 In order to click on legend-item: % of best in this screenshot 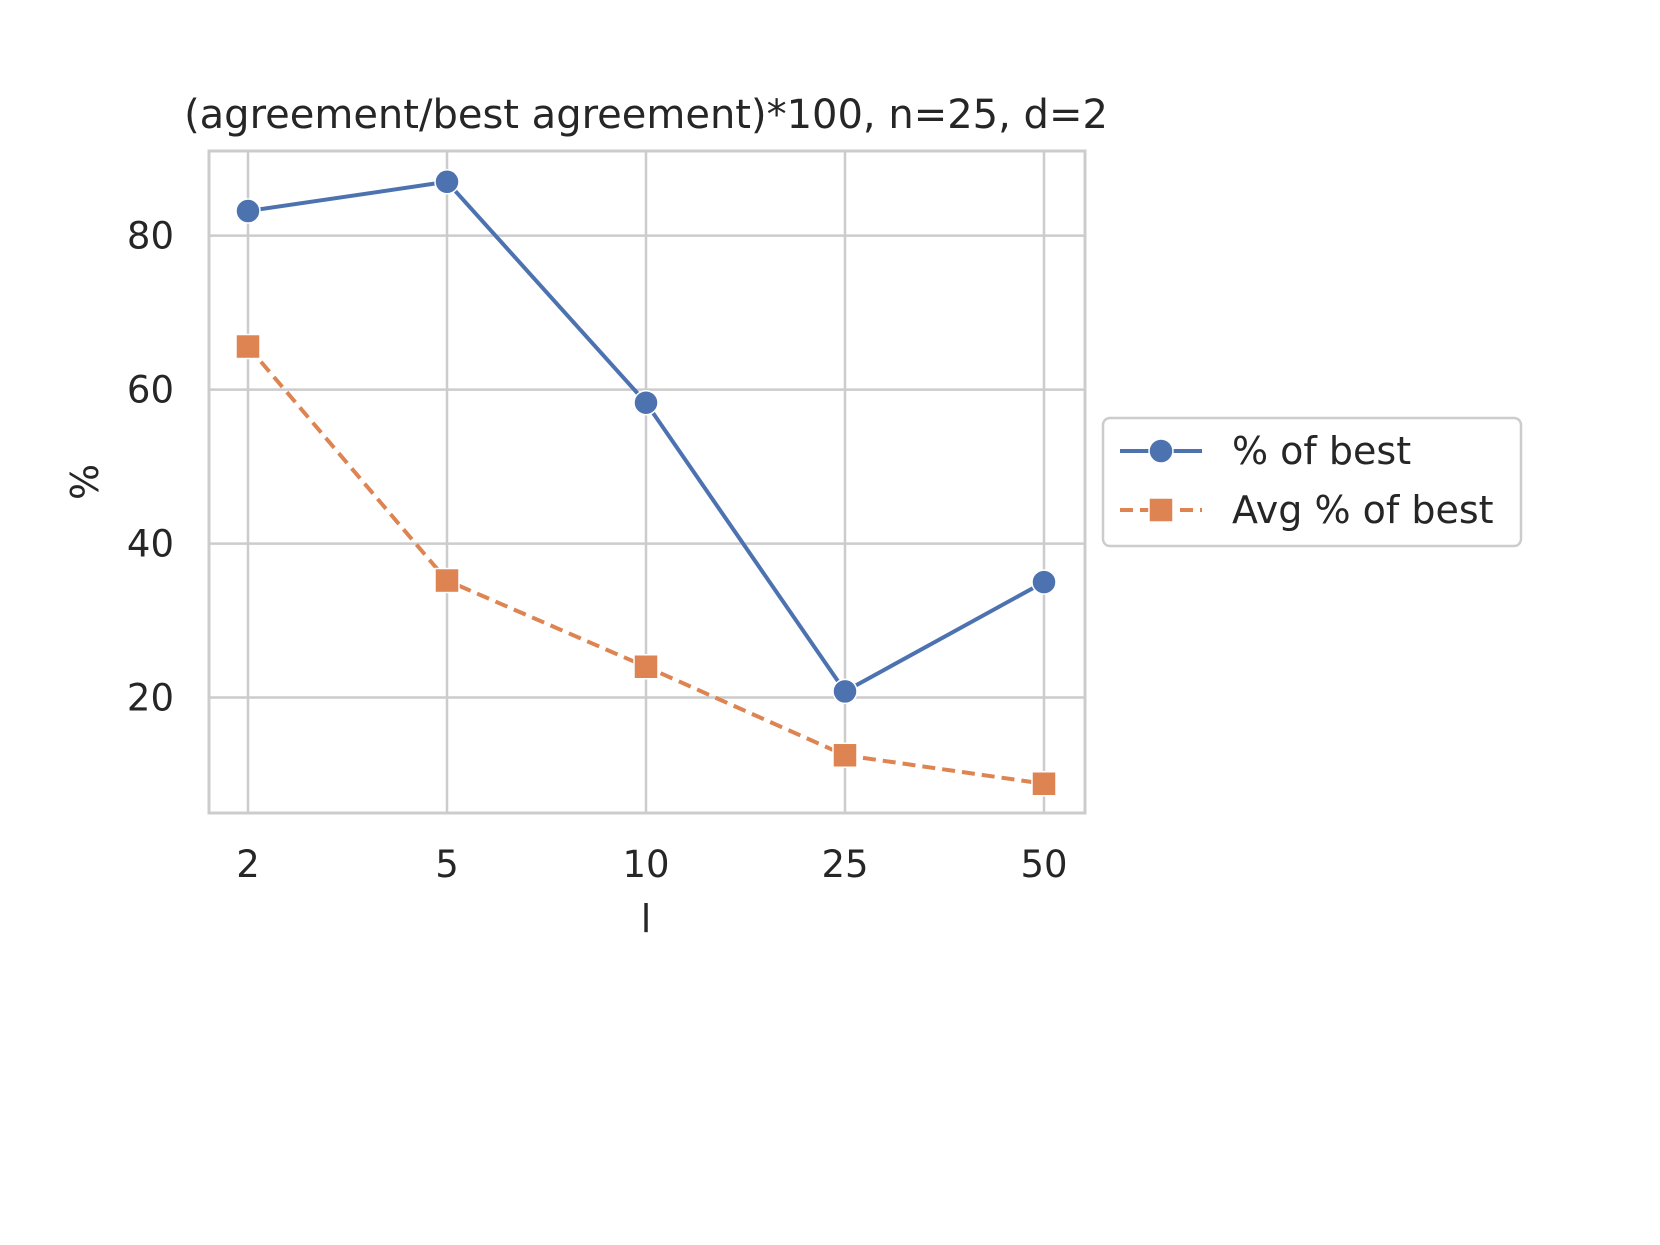, I will do `click(1265, 451)`.